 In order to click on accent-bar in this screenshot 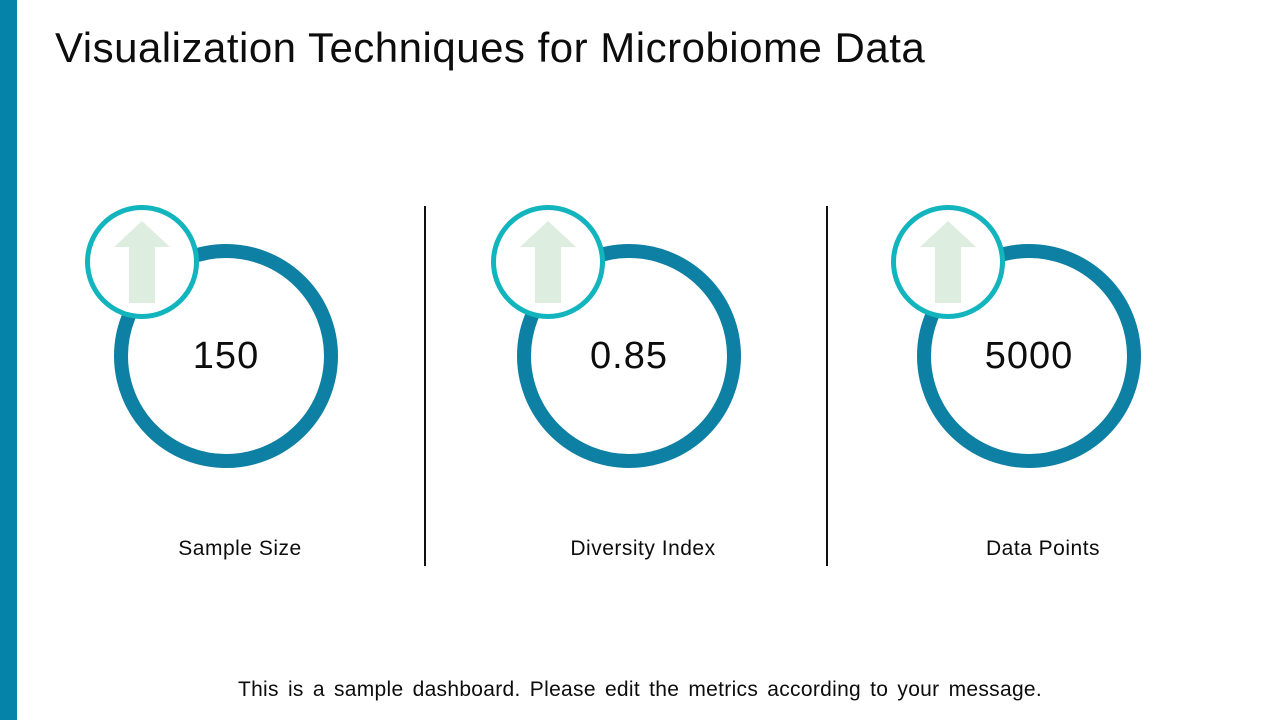, I will do `click(8, 360)`.